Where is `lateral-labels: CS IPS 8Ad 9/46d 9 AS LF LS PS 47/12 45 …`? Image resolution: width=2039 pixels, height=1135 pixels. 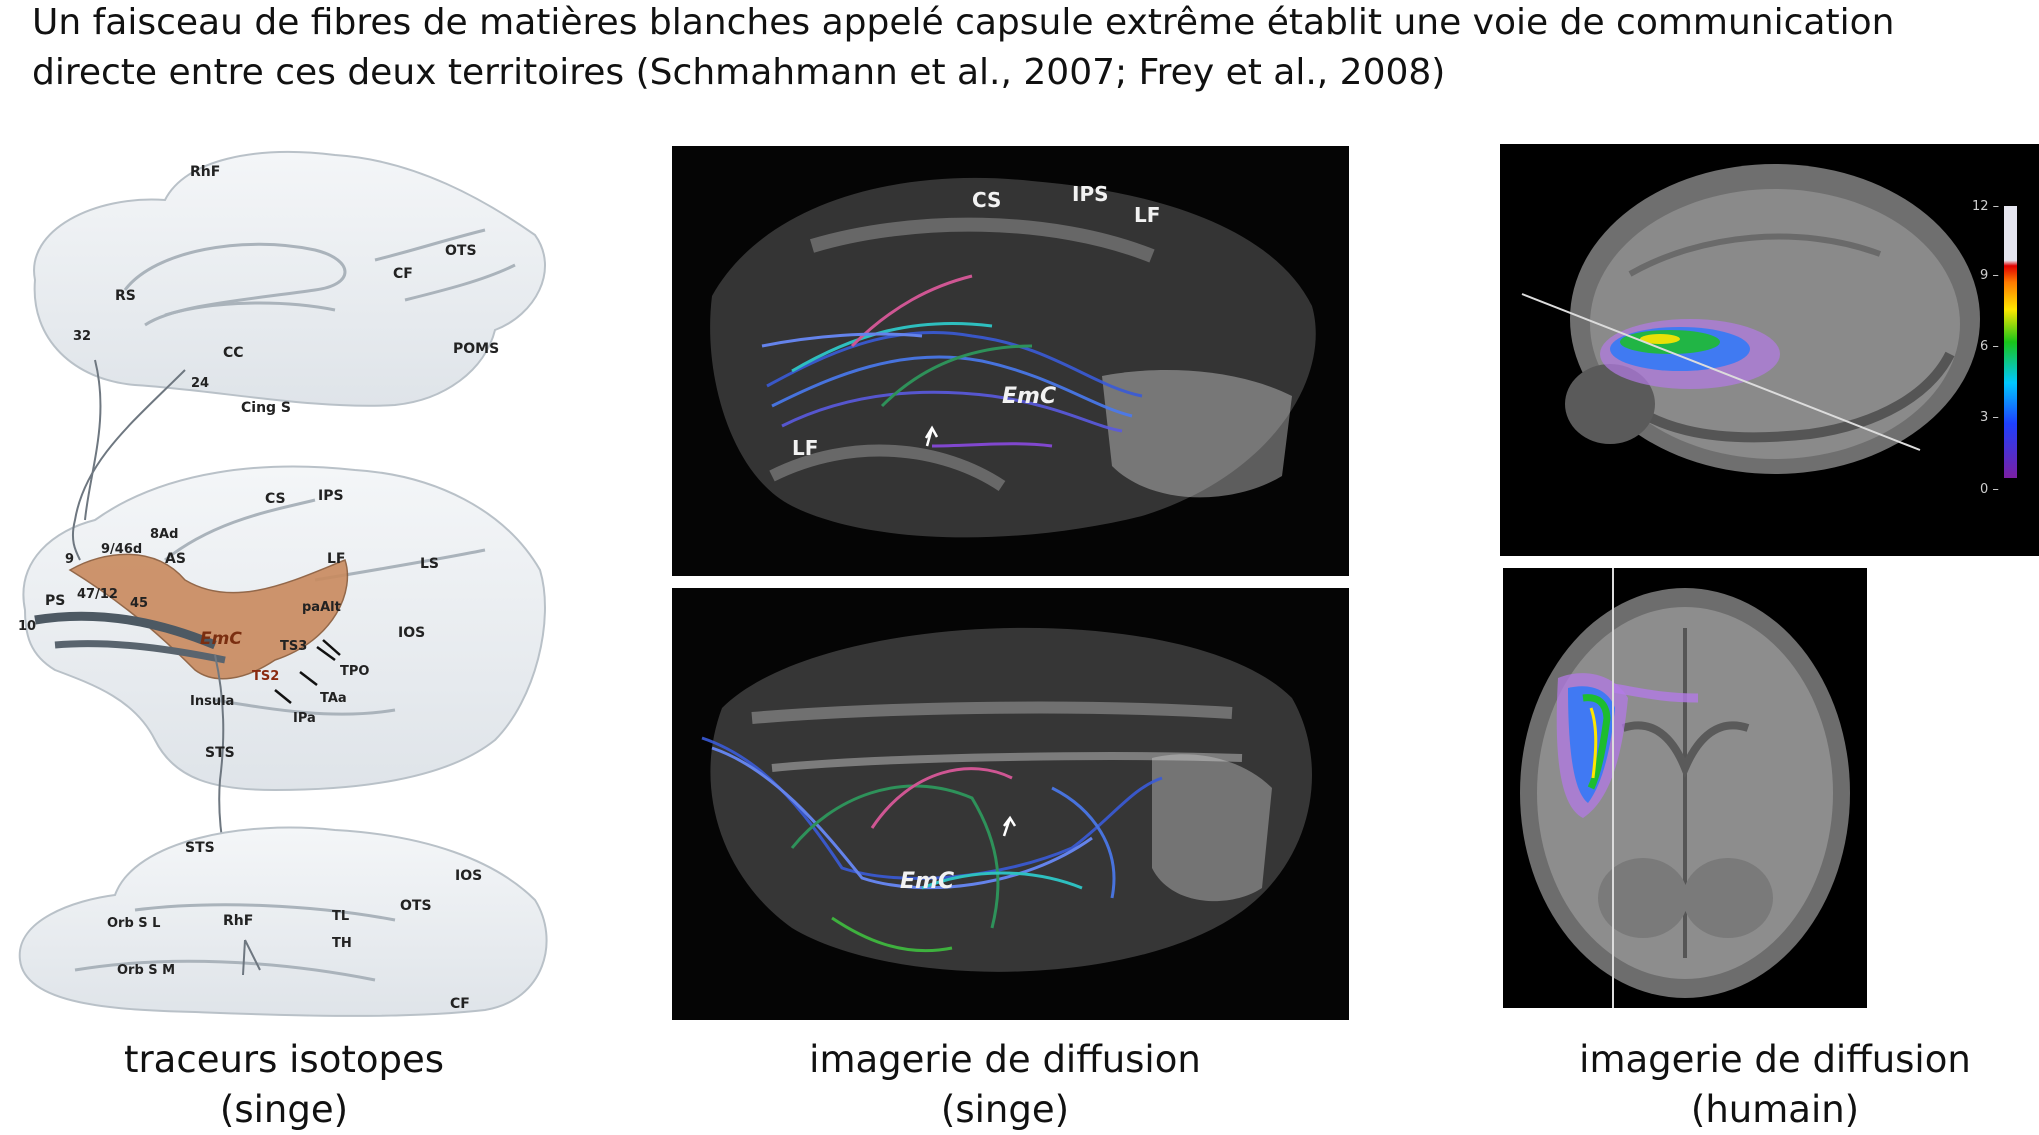 lateral-labels: CS IPS 8Ad 9/46d 9 AS LF LS PS 47/12 45 … is located at coordinates (228, 624).